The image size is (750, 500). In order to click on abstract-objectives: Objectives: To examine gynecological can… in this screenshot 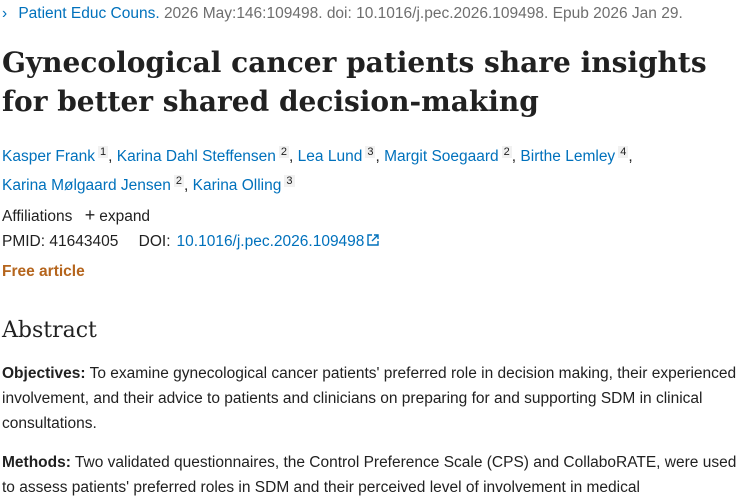, I will do `click(372, 398)`.